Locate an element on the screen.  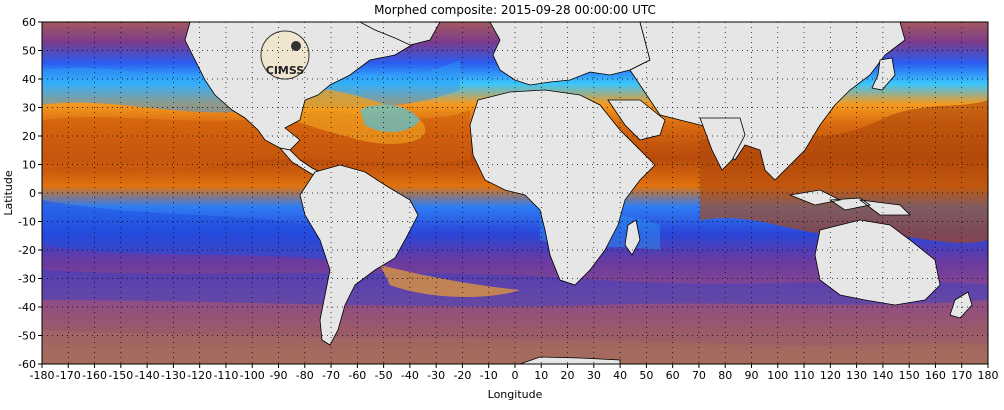
x-tick-label: -70 is located at coordinates (331, 375).